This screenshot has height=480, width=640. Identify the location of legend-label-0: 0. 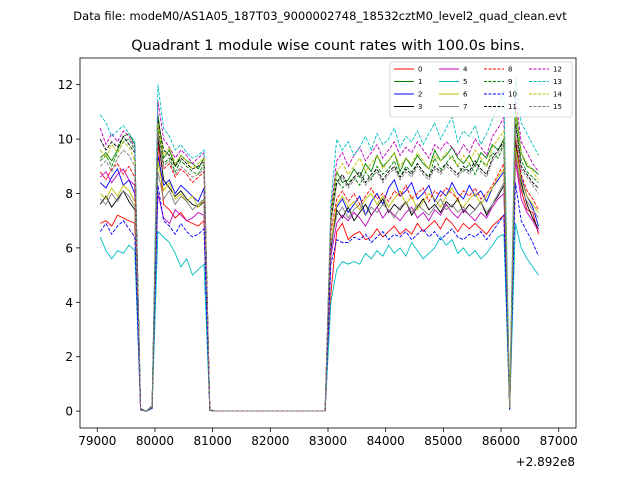
(420, 70).